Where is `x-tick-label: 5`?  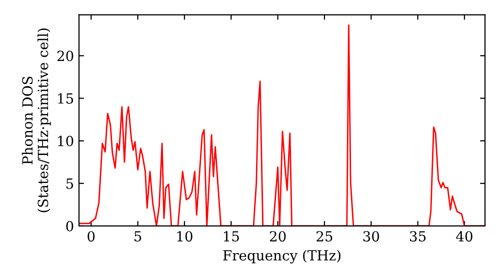 x-tick-label: 5 is located at coordinates (138, 236).